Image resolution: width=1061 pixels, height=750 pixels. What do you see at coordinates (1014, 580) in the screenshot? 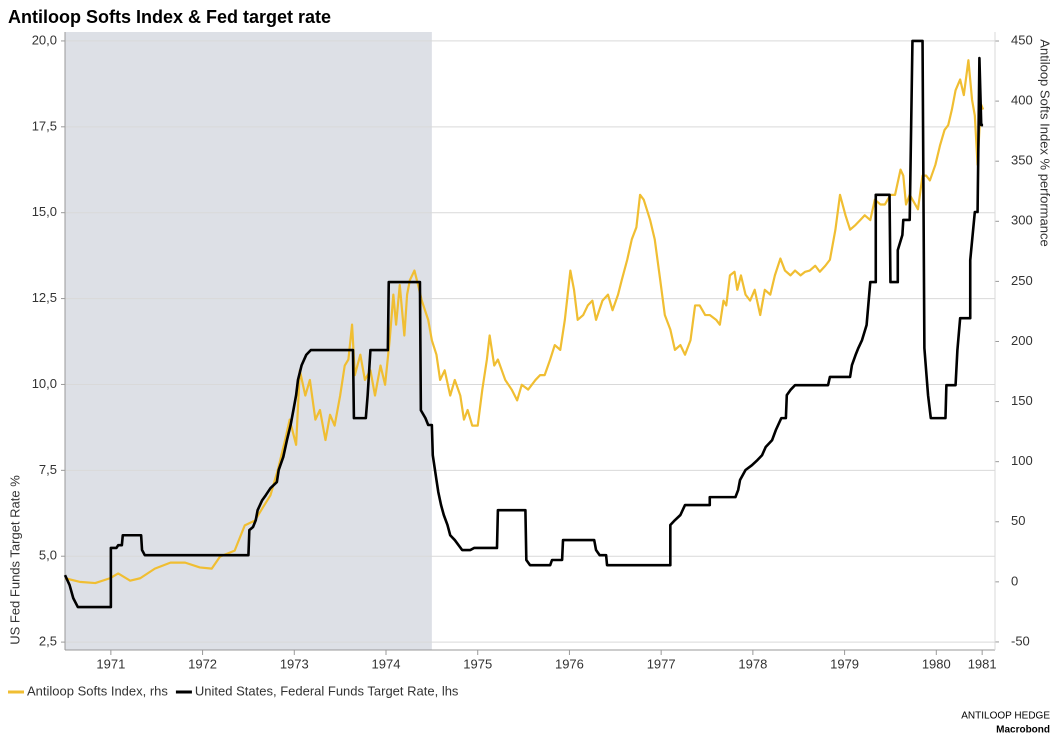
I see `y2-tick-label: 0` at bounding box center [1014, 580].